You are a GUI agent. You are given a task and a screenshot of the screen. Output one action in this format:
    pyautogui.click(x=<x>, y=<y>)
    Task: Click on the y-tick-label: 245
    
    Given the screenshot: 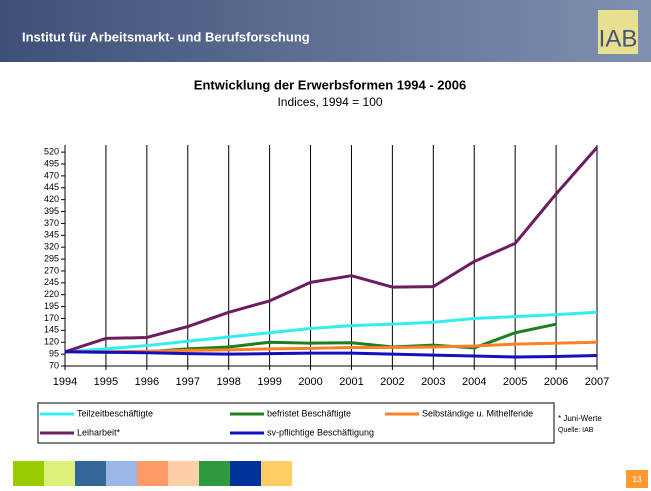 What is the action you would take?
    pyautogui.click(x=51, y=282)
    